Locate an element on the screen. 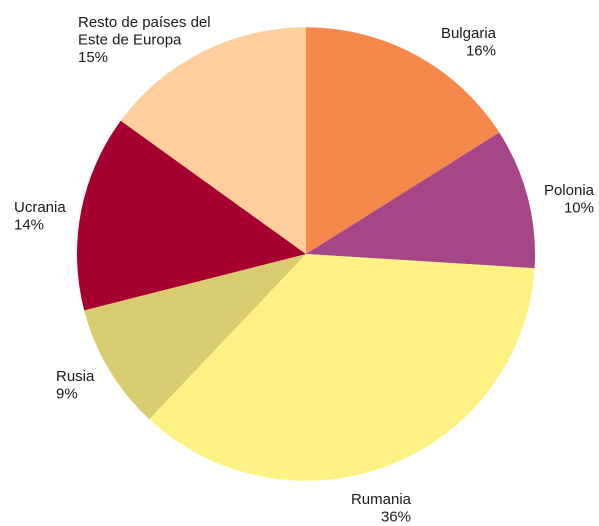  slice-label-5: Ucrania 14% is located at coordinates (40, 216).